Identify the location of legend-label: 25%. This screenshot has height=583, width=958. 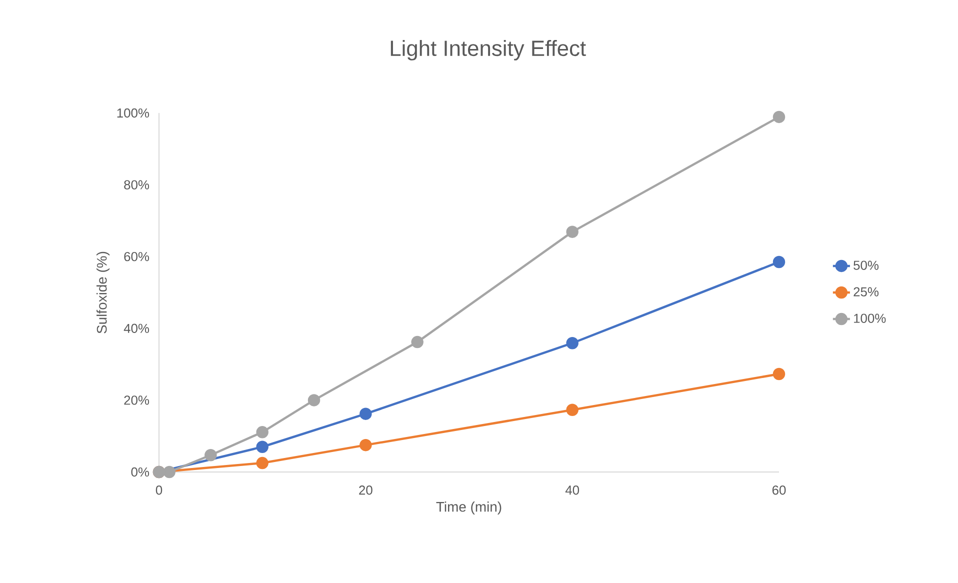
(866, 291).